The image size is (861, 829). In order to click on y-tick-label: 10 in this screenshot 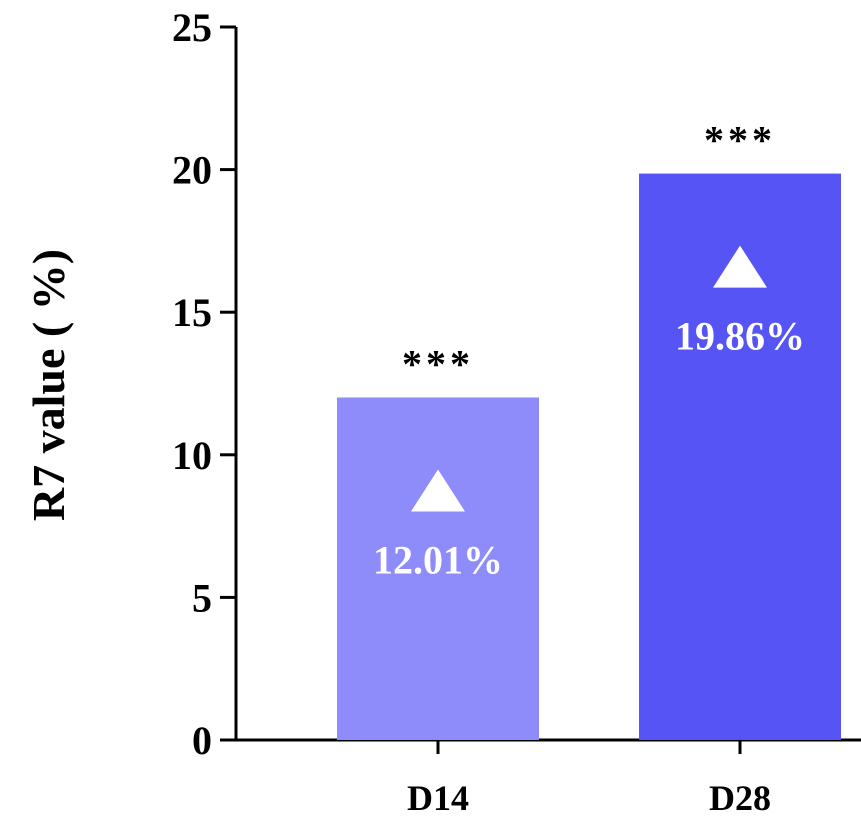, I will do `click(192, 455)`.